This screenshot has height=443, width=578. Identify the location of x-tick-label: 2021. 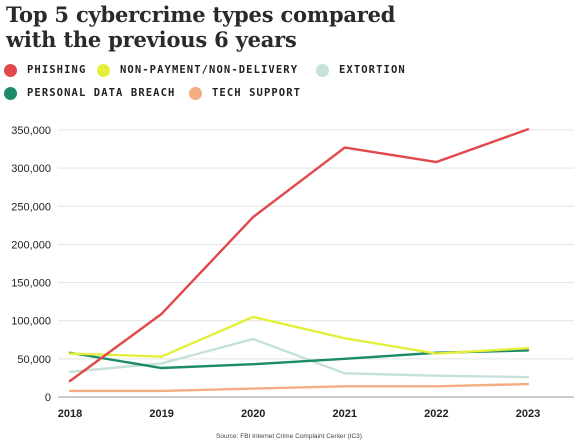
(345, 414).